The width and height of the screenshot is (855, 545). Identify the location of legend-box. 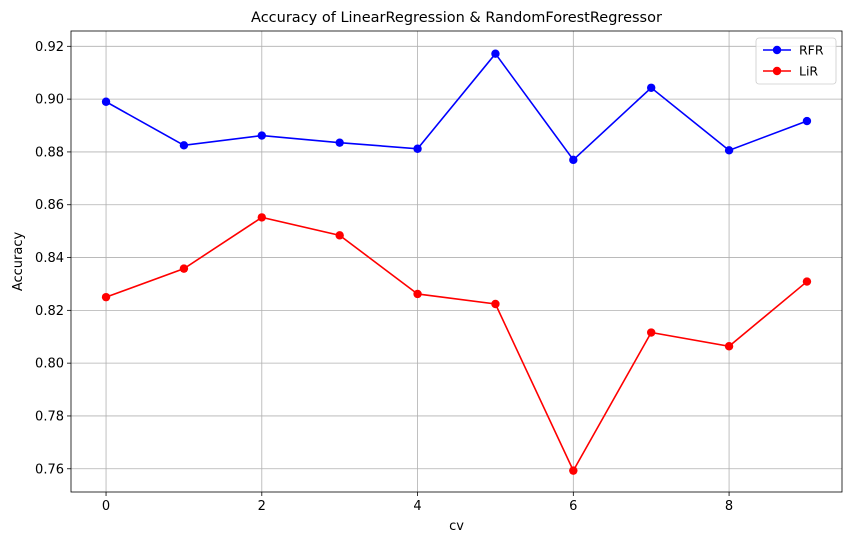
(796, 61).